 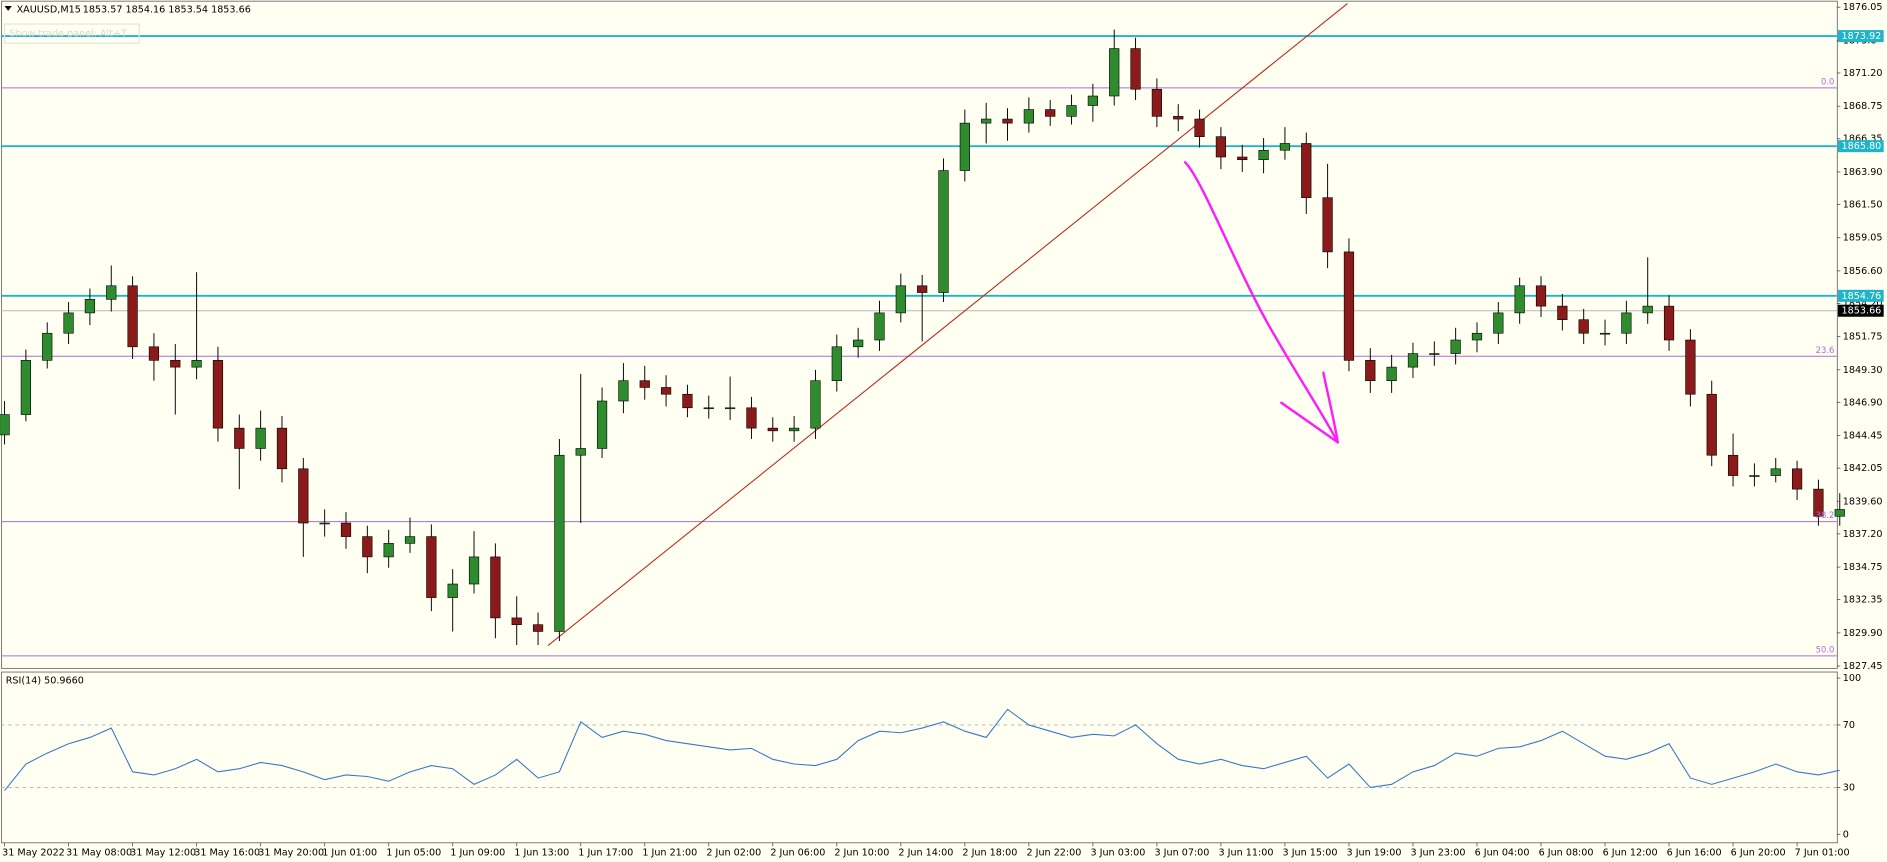 What do you see at coordinates (1827, 81) in the screenshot?
I see `fib-label: 0.0` at bounding box center [1827, 81].